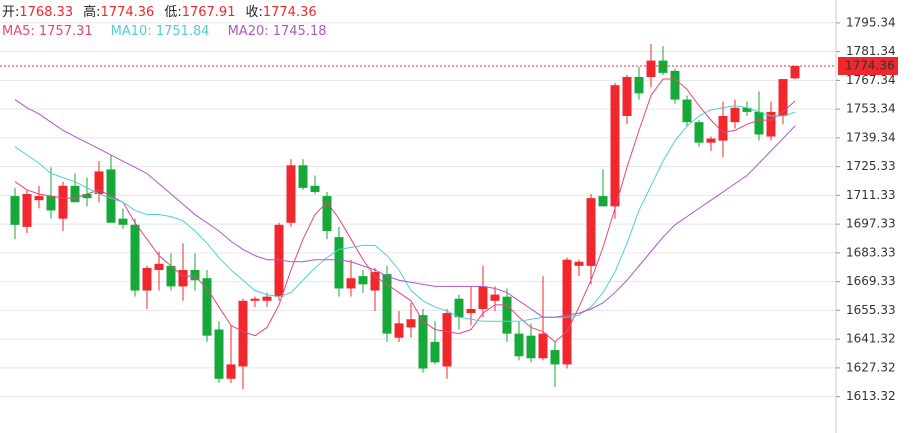 Image resolution: width=917 pixels, height=433 pixels. Describe the element at coordinates (871, 310) in the screenshot. I see `y-tick-label: 1655.33` at that location.